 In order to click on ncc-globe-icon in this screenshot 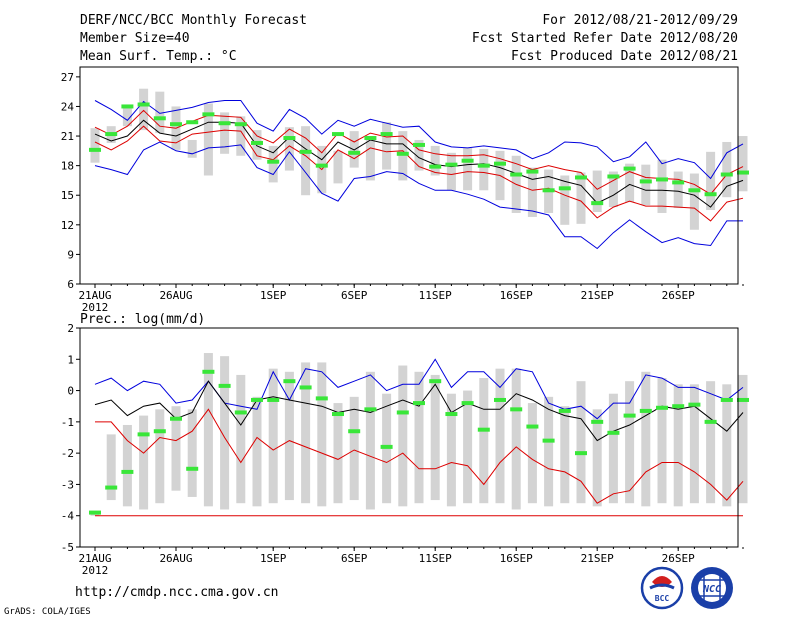, I will do `click(712, 588)`.